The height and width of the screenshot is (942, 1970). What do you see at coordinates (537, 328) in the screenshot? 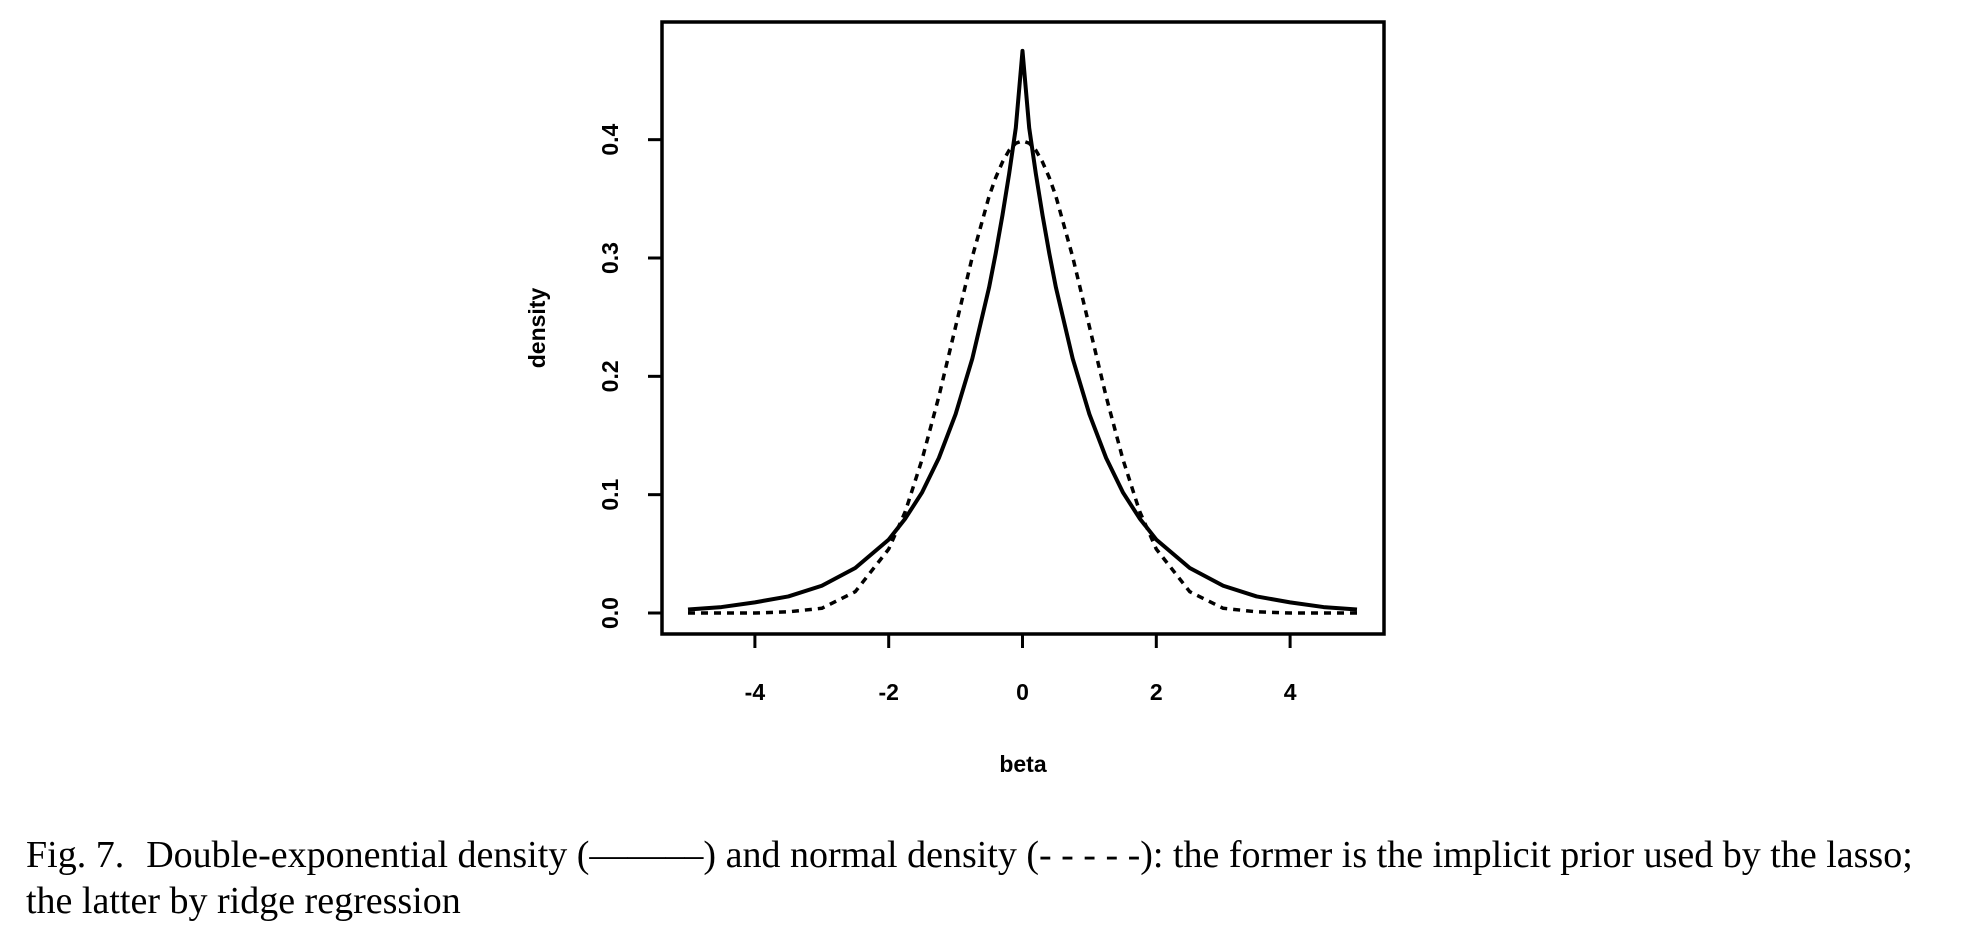
I see `y-axis-title: density` at bounding box center [537, 328].